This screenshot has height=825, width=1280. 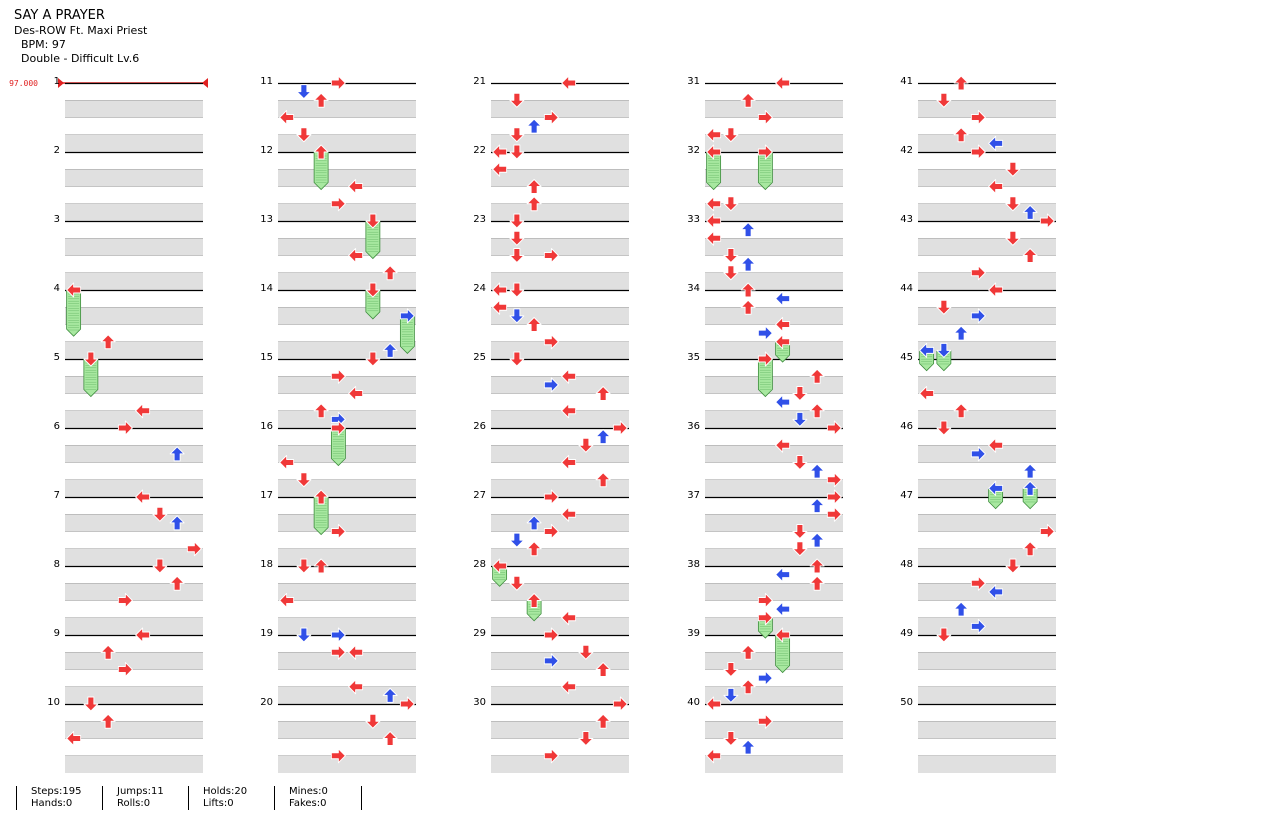 I want to click on measure-number: 17, so click(x=266, y=495).